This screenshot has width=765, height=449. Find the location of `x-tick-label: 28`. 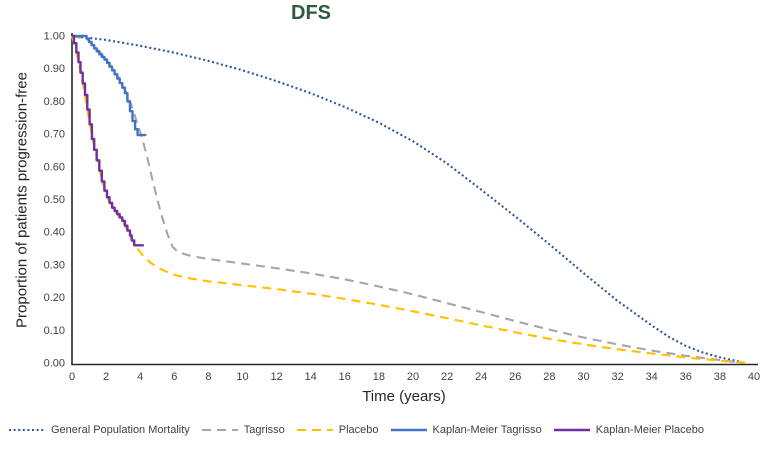

x-tick-label: 28 is located at coordinates (549, 377).